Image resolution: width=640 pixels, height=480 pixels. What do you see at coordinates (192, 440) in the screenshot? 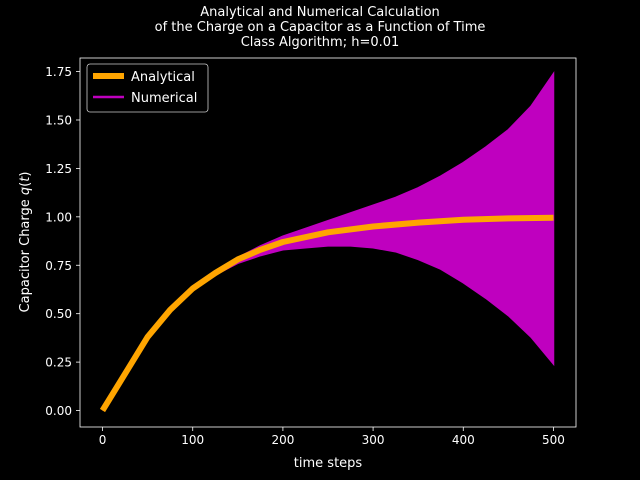
I see `x-tick-label: 100` at bounding box center [192, 440].